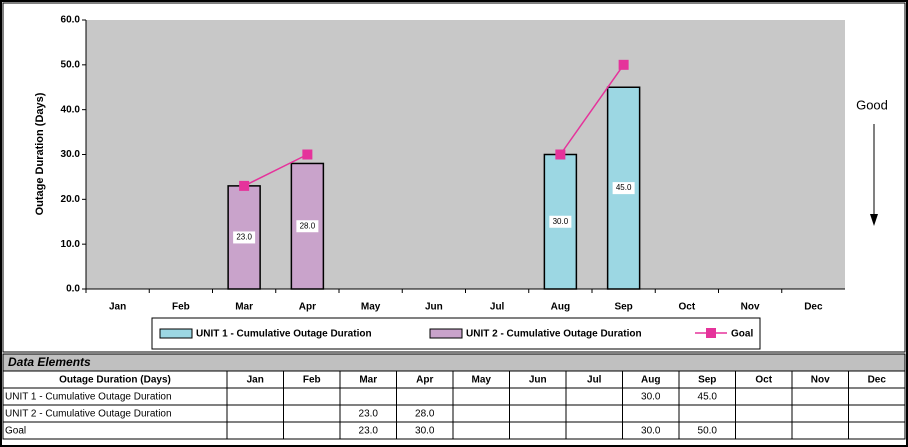 This screenshot has height=447, width=908. Describe the element at coordinates (181, 307) in the screenshot. I see `x-tick-label: Feb` at that location.